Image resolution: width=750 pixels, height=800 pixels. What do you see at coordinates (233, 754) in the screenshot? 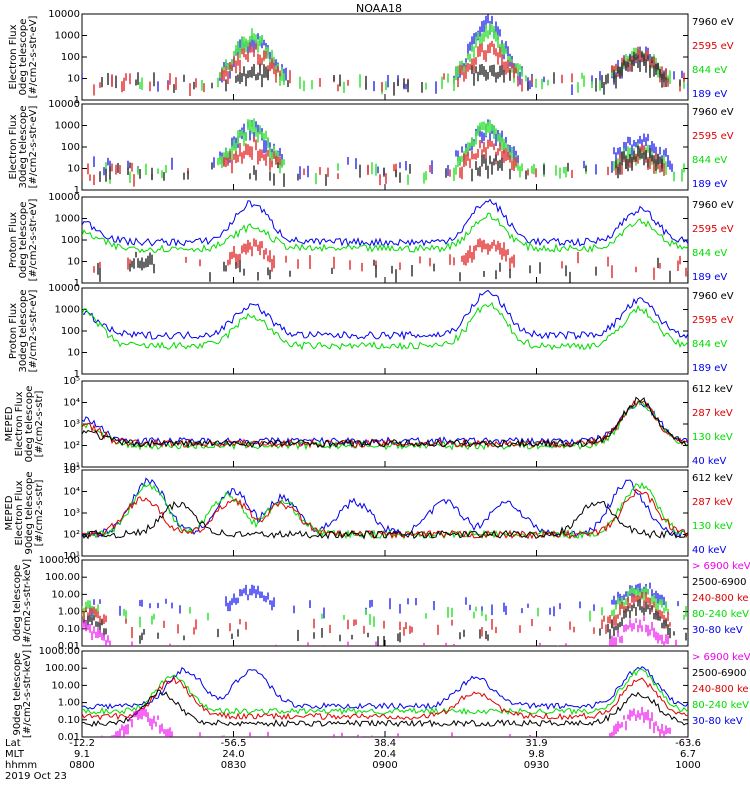
I see `x-tick-mlt: 24.0` at bounding box center [233, 754].